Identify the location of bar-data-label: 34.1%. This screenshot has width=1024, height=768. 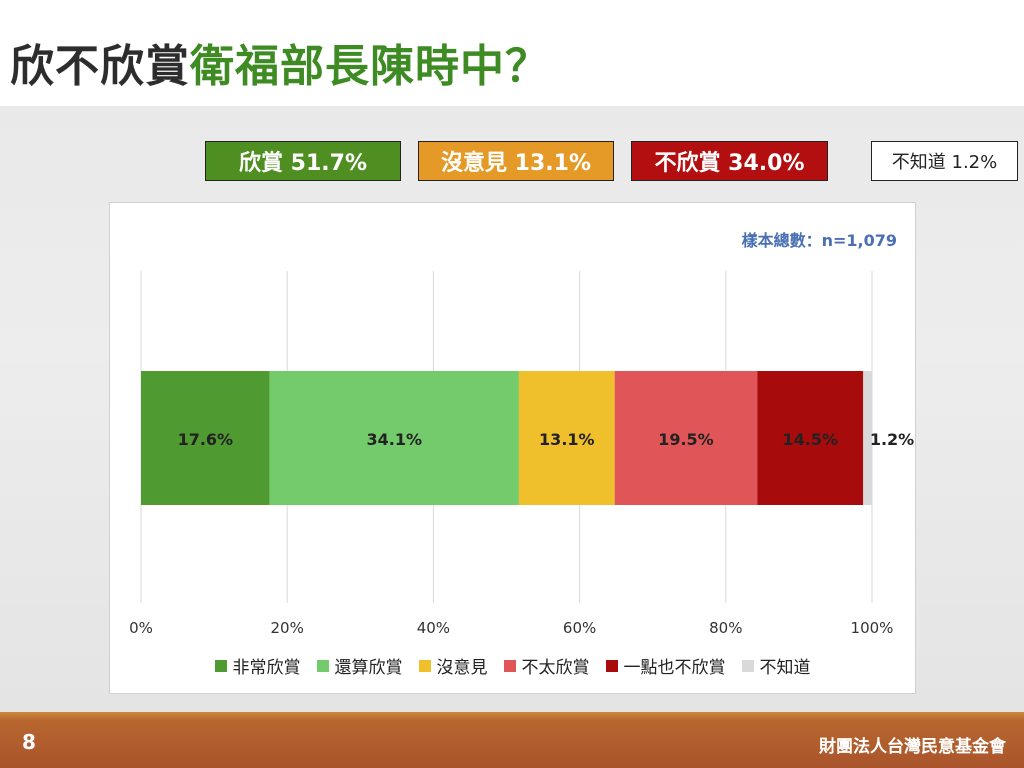
(395, 439).